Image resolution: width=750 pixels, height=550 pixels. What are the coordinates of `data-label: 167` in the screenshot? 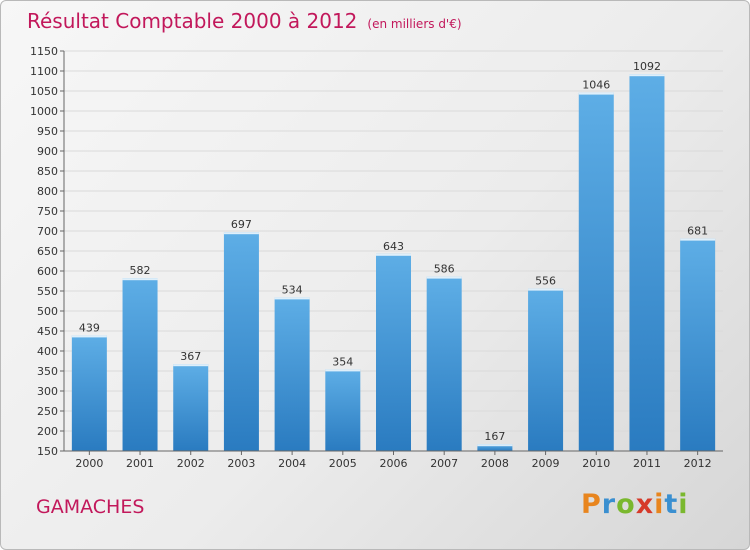 It's located at (494, 436).